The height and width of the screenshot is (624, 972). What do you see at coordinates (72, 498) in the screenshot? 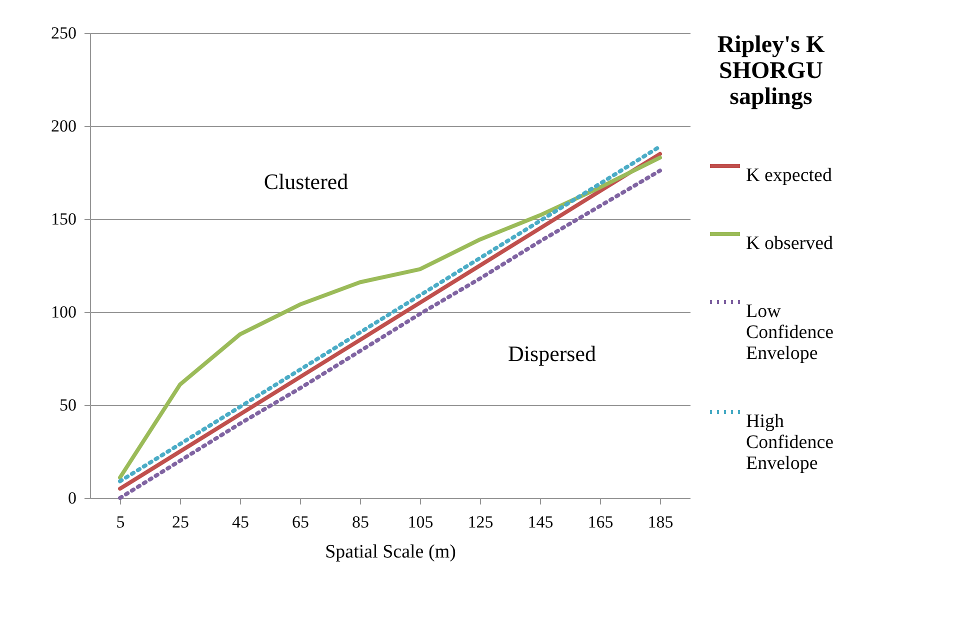
I see `y-tick-label: 0` at bounding box center [72, 498].